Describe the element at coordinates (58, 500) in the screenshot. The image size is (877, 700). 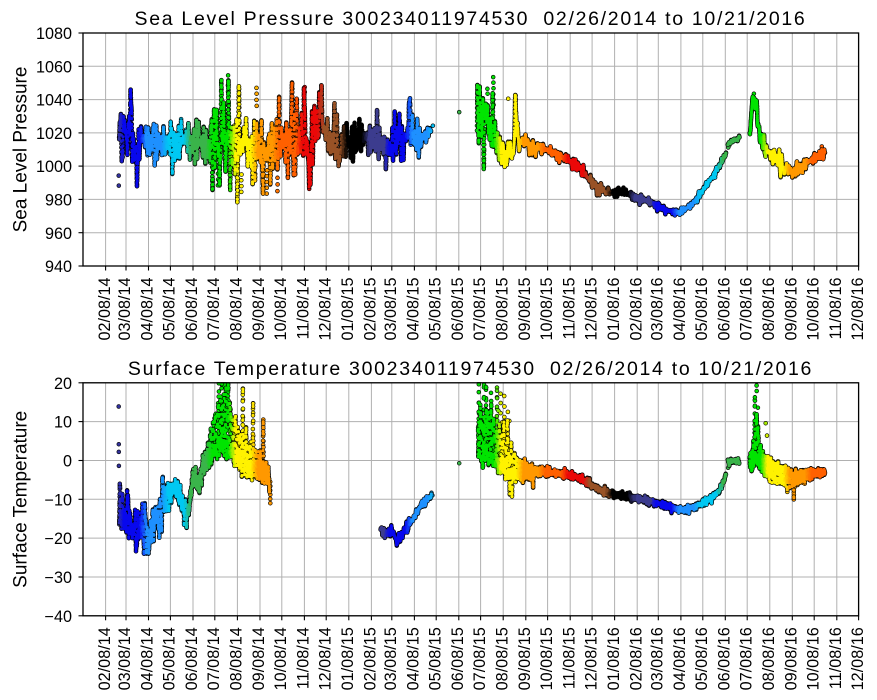
I see `svg-text: −10` at that location.